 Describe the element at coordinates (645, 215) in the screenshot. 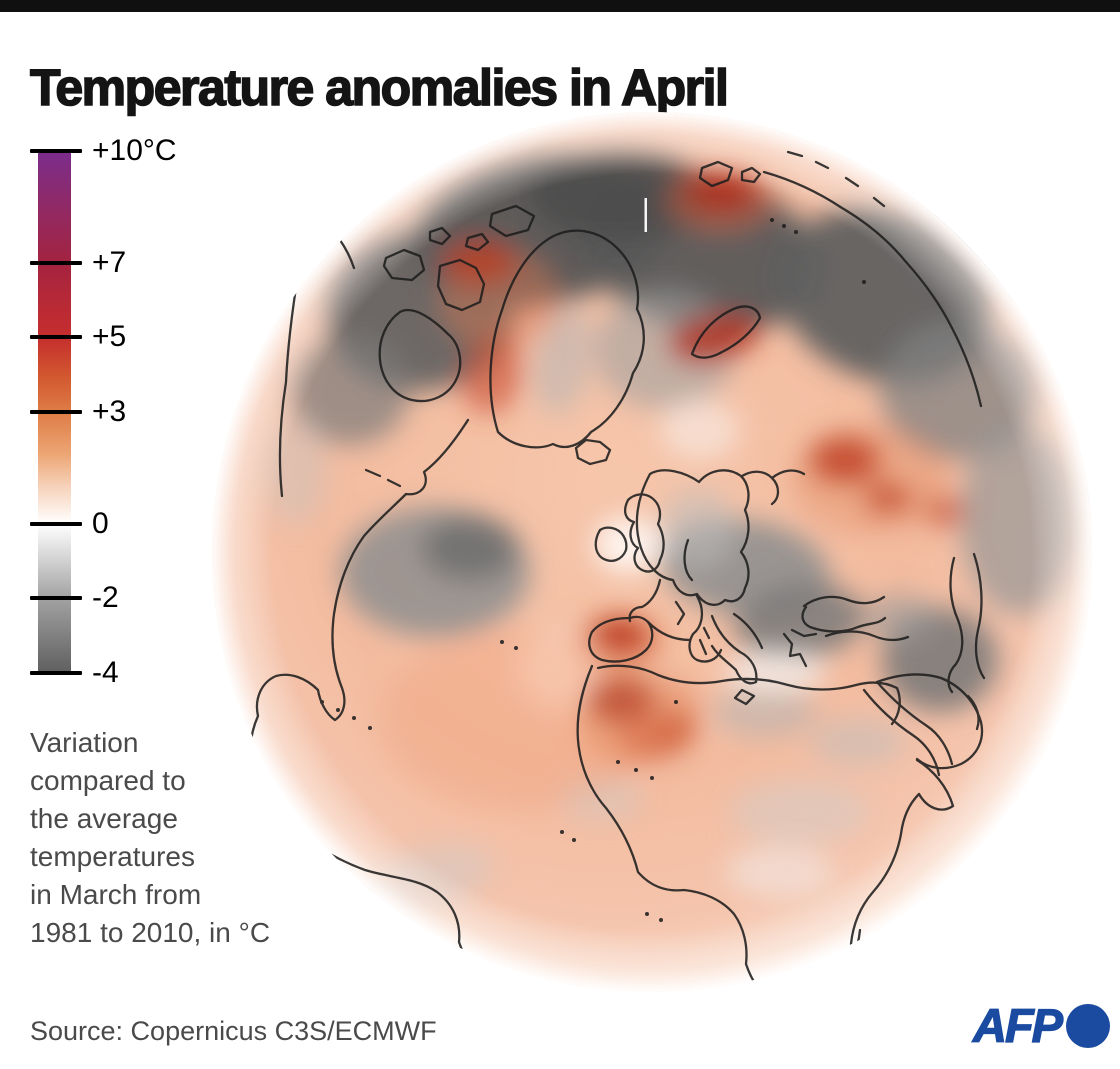

I see `scan-artifact-line` at that location.